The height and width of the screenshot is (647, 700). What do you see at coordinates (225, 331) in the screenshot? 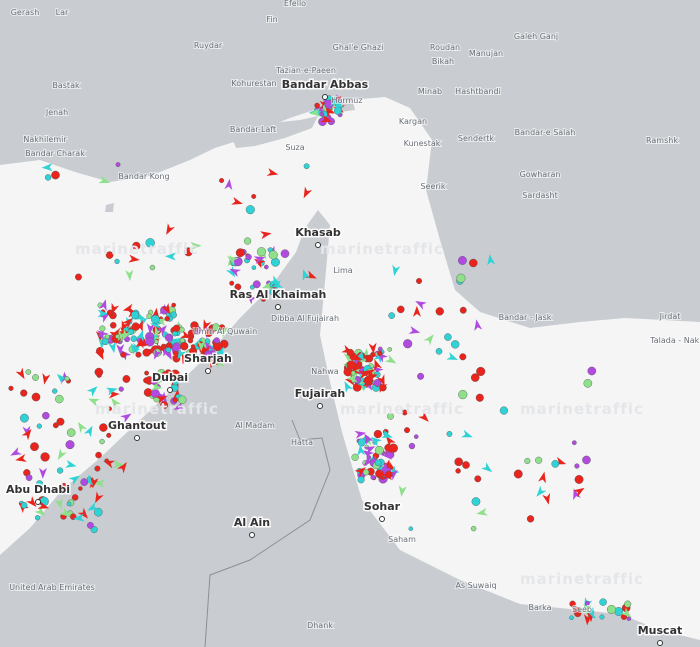
I see `place-label: Umm Al Quwain` at bounding box center [225, 331].